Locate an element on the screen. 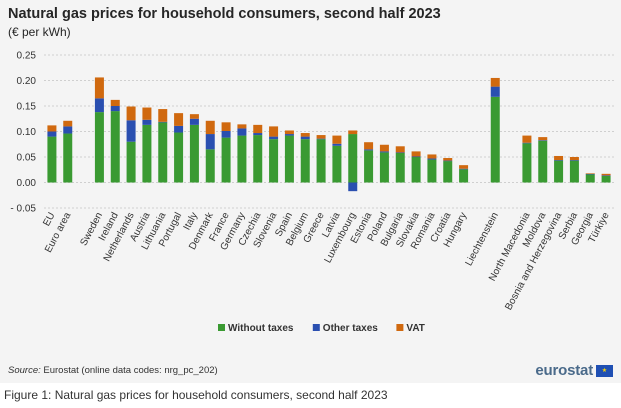 The image size is (621, 408). chart-subtitle: (€ per kWh) is located at coordinates (39, 32).